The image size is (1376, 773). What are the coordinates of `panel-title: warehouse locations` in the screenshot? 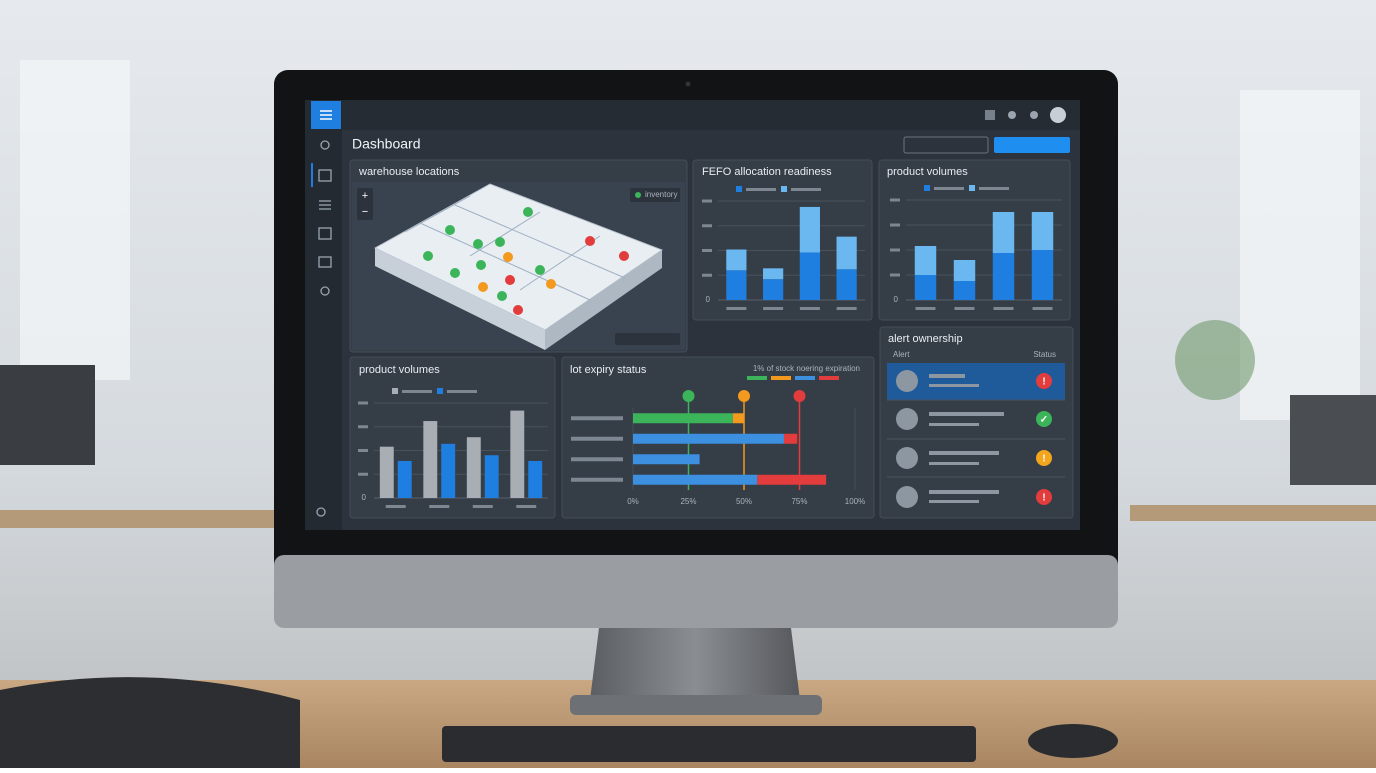 It's located at (409, 172).